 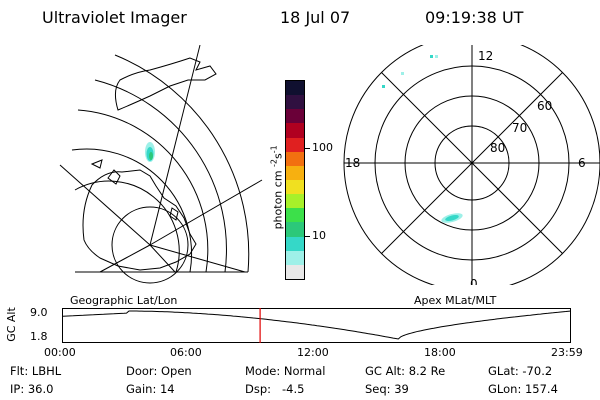 I want to click on dsp-info: Dsp: -4.5, so click(x=275, y=389).